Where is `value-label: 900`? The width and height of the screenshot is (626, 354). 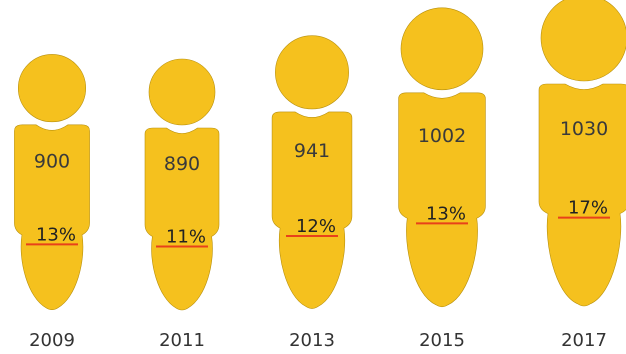 value-label: 900 is located at coordinates (52, 161).